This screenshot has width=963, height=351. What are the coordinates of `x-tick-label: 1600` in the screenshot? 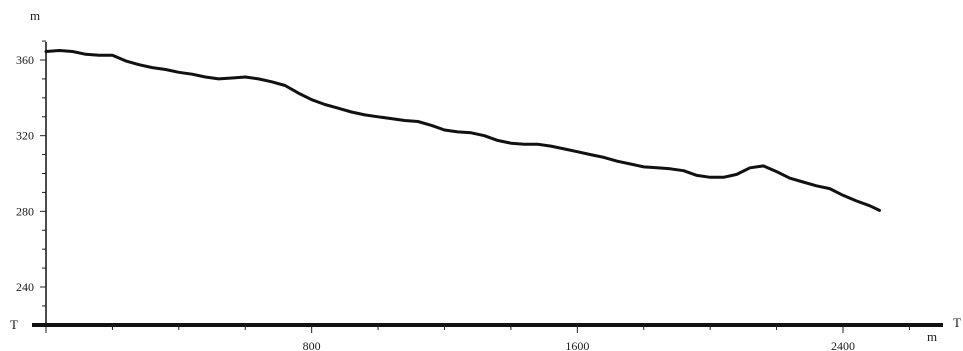 It's located at (577, 345).